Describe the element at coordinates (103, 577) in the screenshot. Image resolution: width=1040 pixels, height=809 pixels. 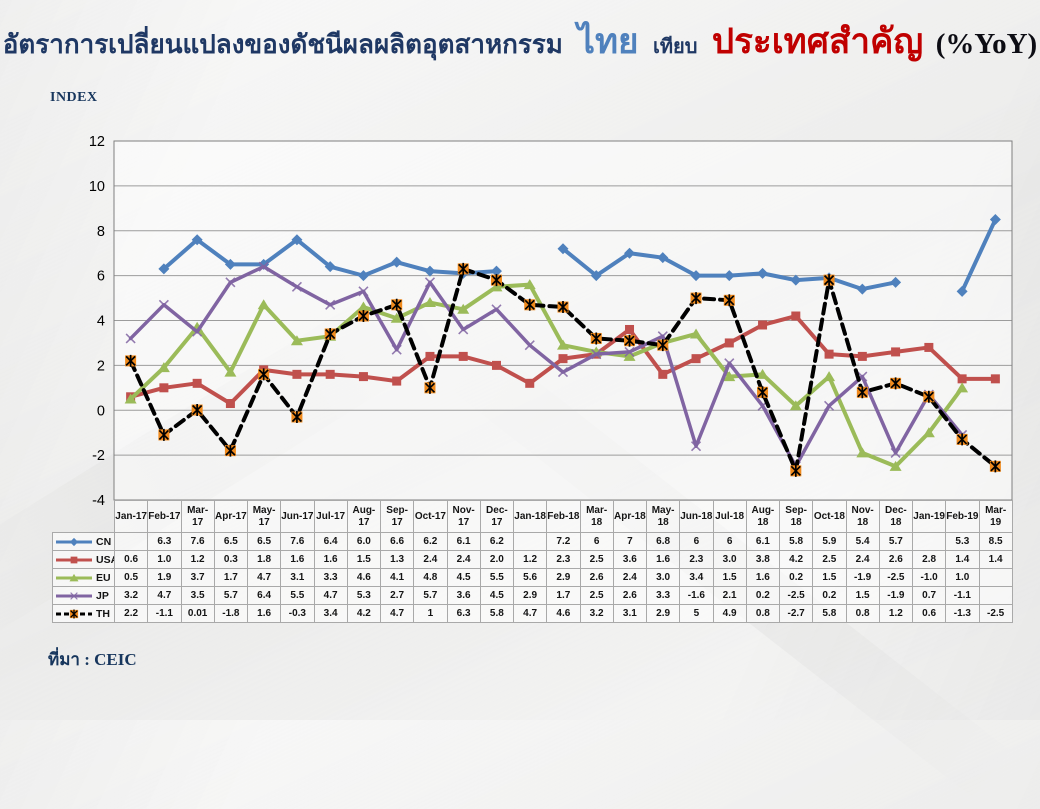
I see `series-label: EU` at that location.